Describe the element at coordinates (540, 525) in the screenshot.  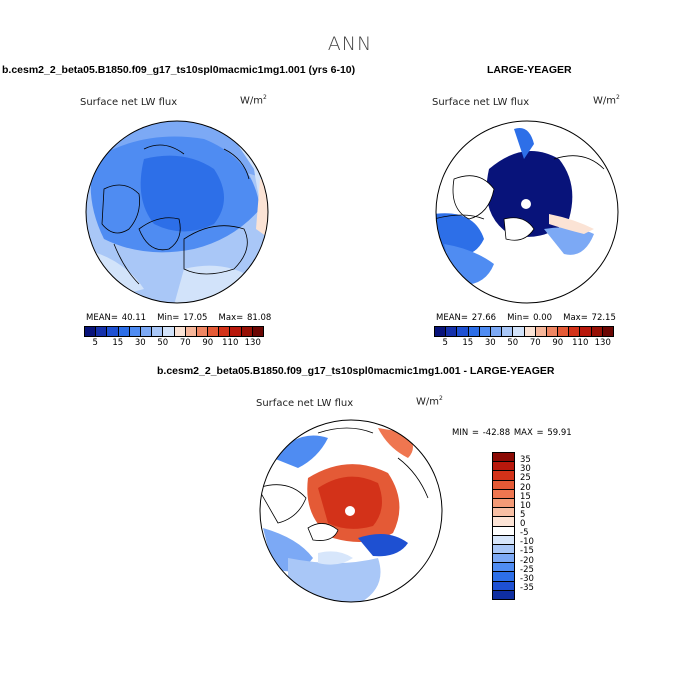
I see `diff-colorbar-labels: 35 30 25 20 15 10 5 0 -5 -10 -15 -20 -25 -30 -35` at that location.